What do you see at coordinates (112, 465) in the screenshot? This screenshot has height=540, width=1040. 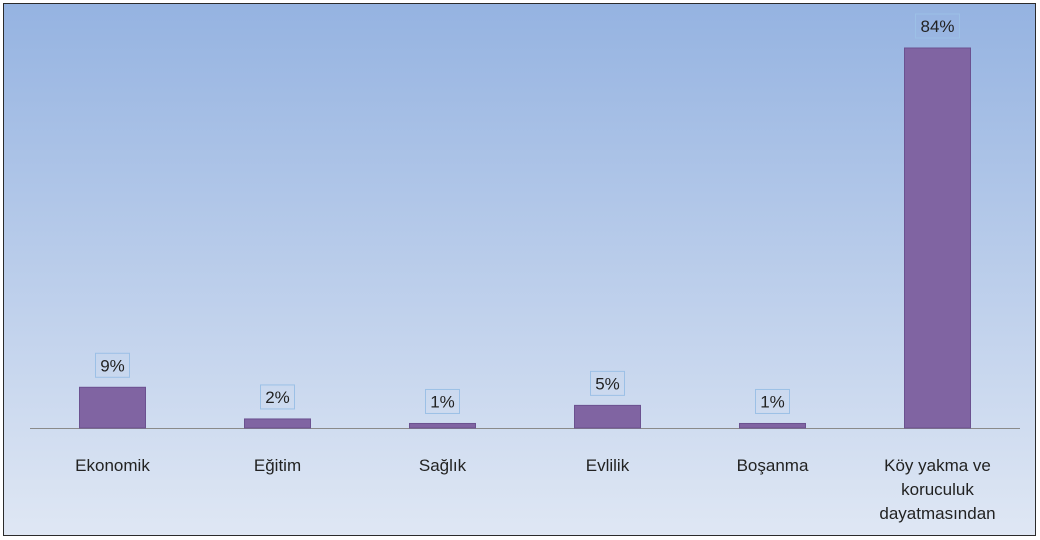 I see `x-tick-label-1: Ekonomik` at bounding box center [112, 465].